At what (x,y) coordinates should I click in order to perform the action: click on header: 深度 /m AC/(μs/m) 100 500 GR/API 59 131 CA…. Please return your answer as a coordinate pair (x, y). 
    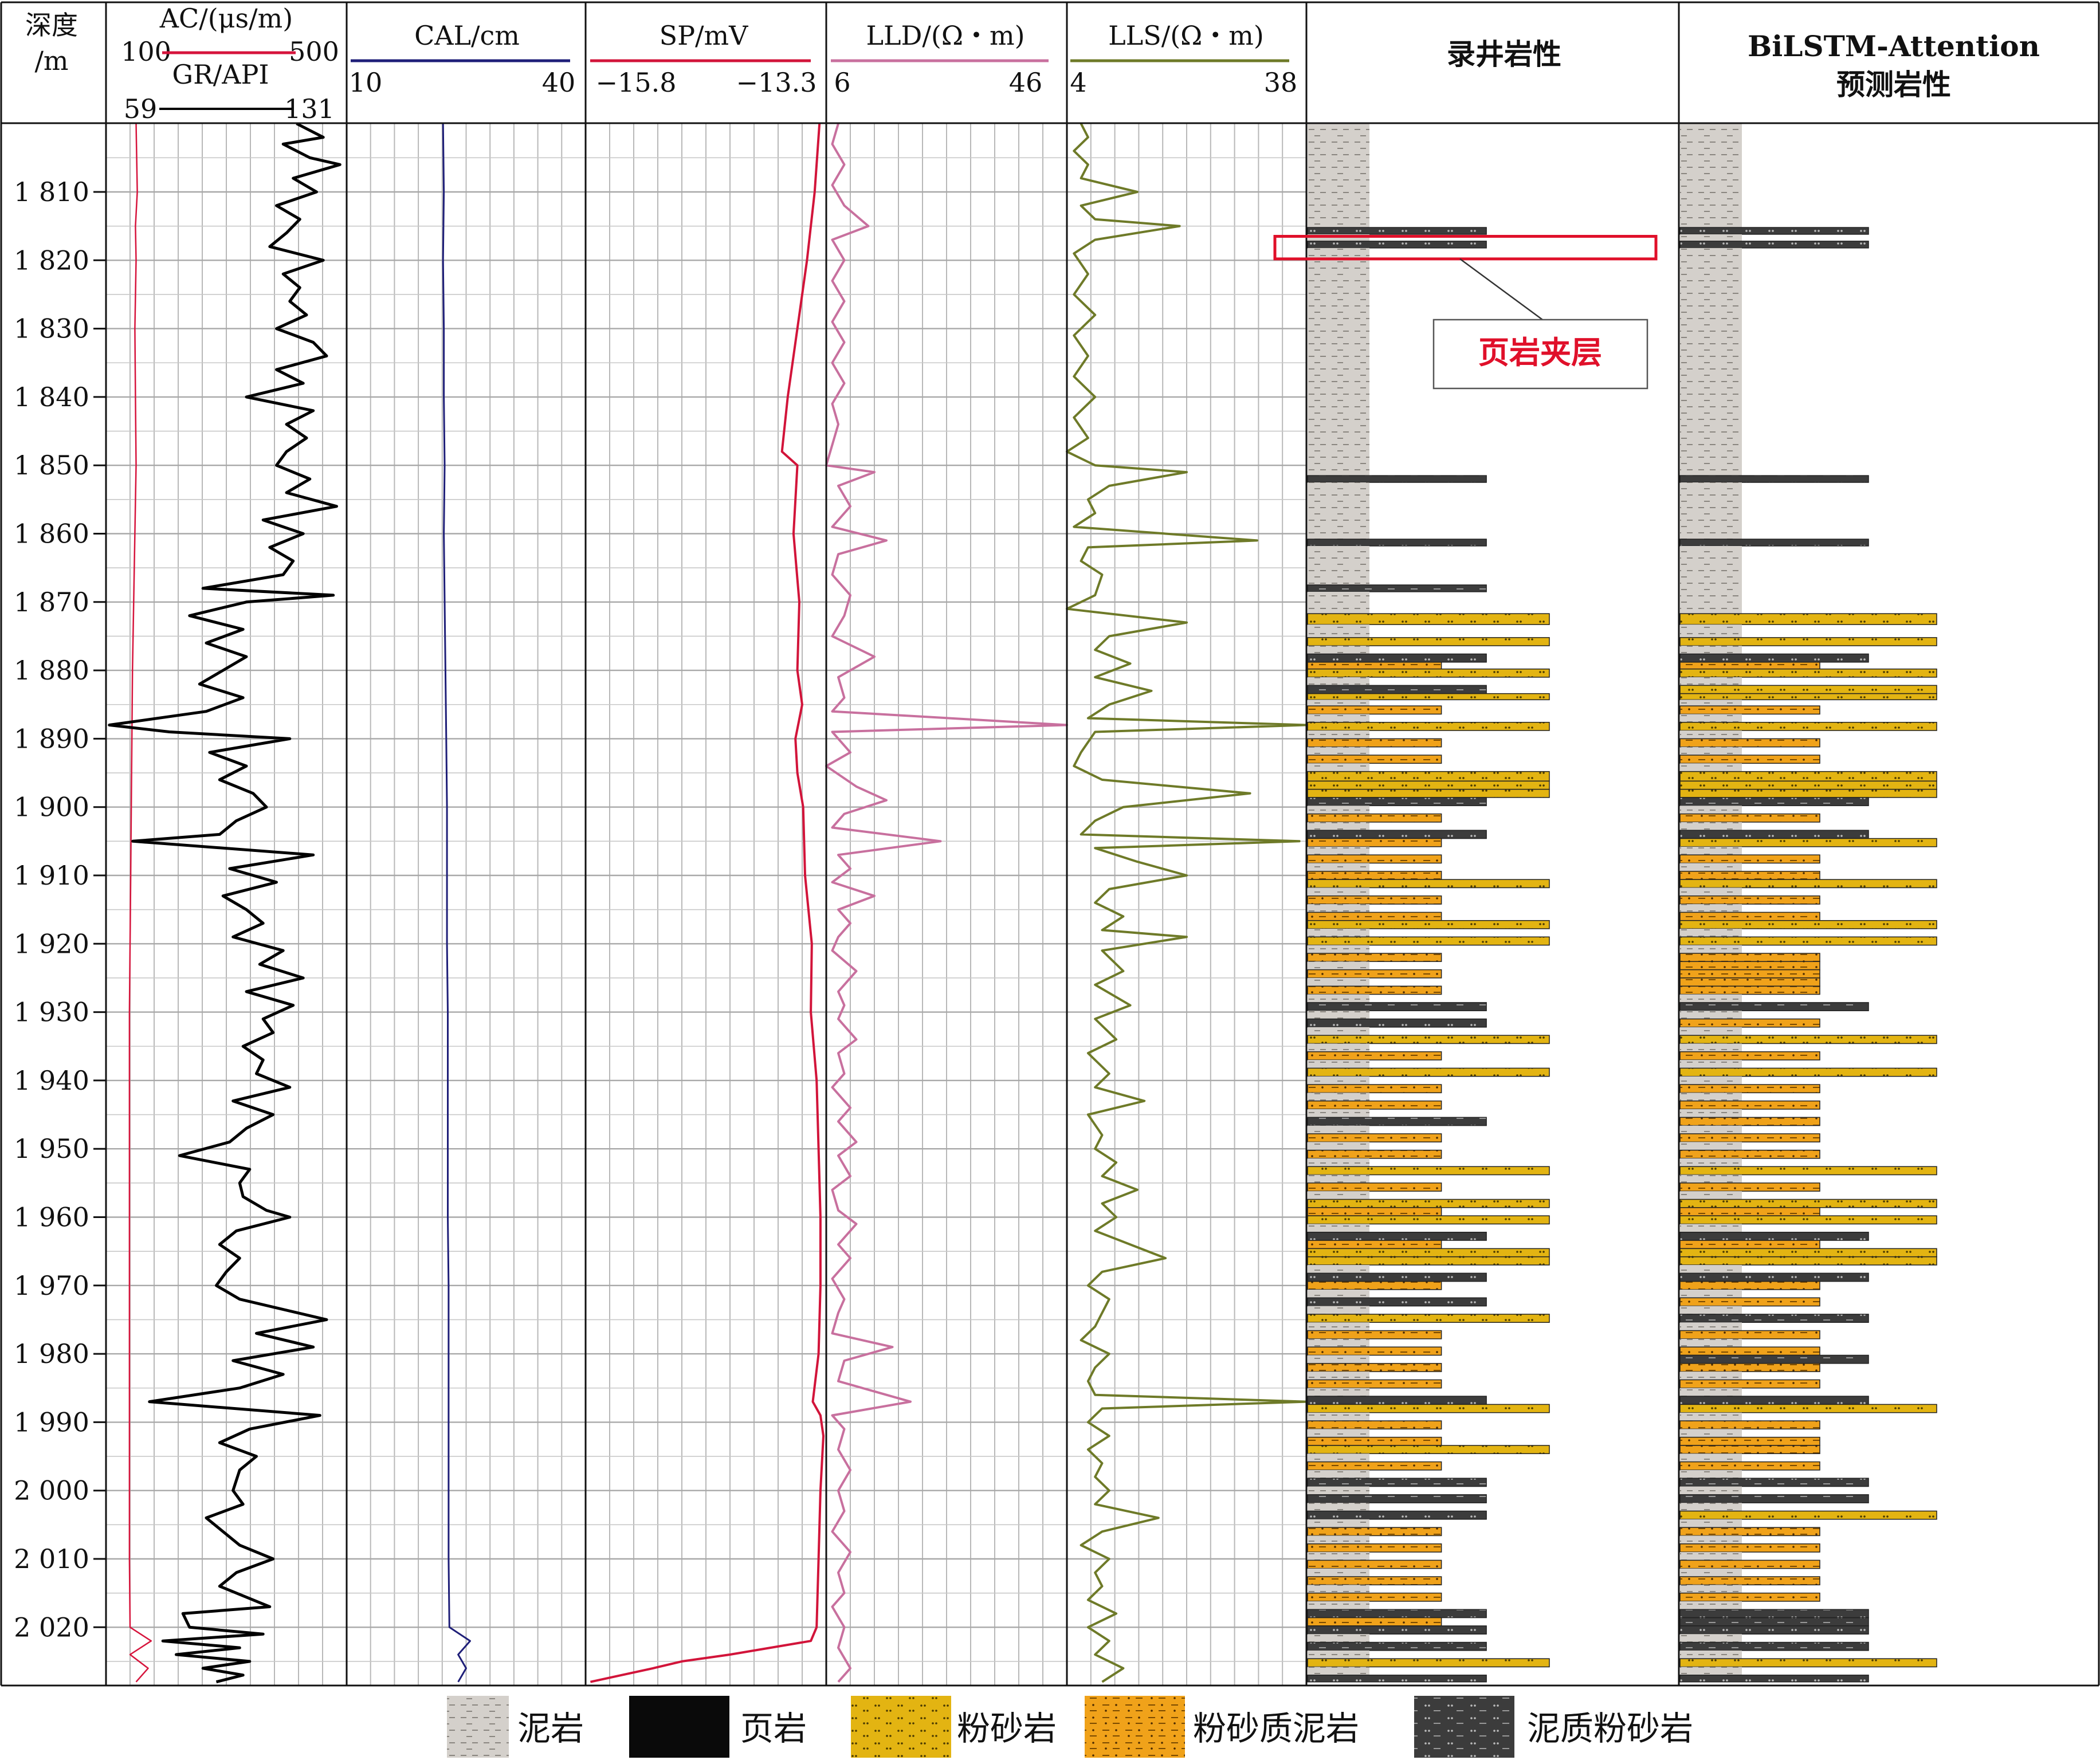
    Looking at the image, I should click on (1032, 63).